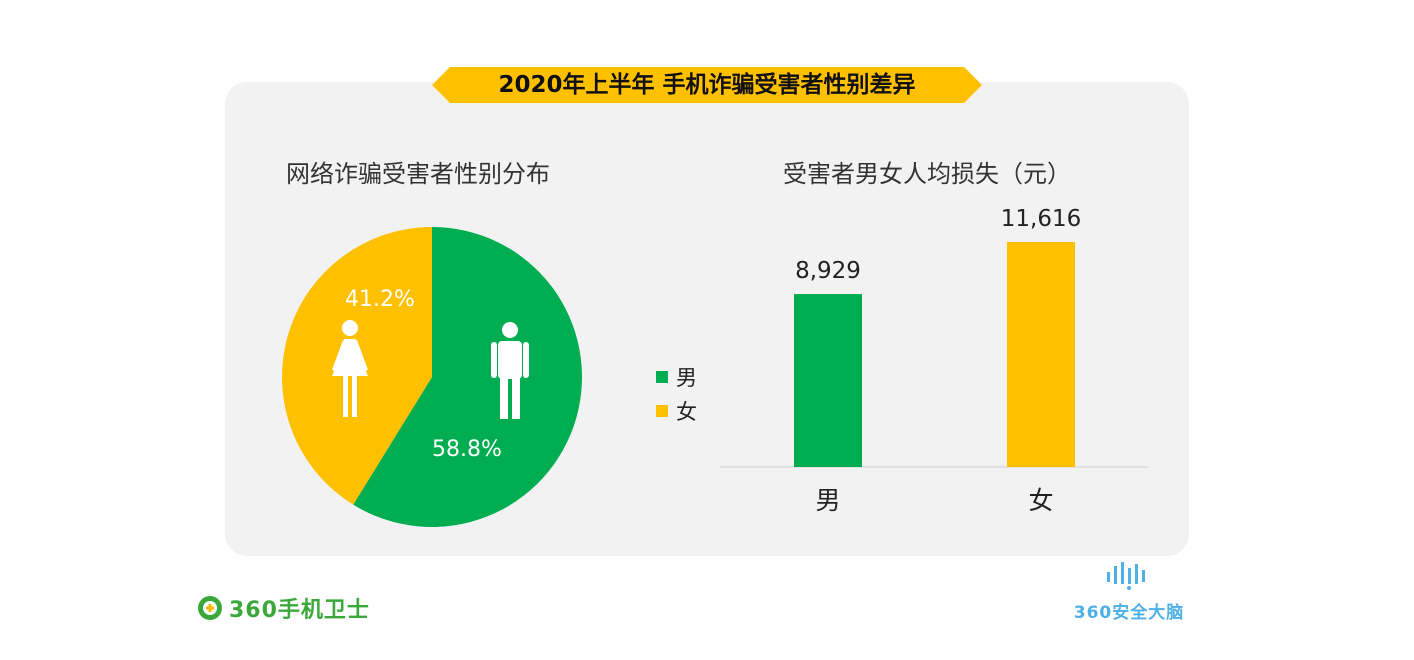  What do you see at coordinates (1041, 219) in the screenshot?
I see `bar-value-label: 11,616` at bounding box center [1041, 219].